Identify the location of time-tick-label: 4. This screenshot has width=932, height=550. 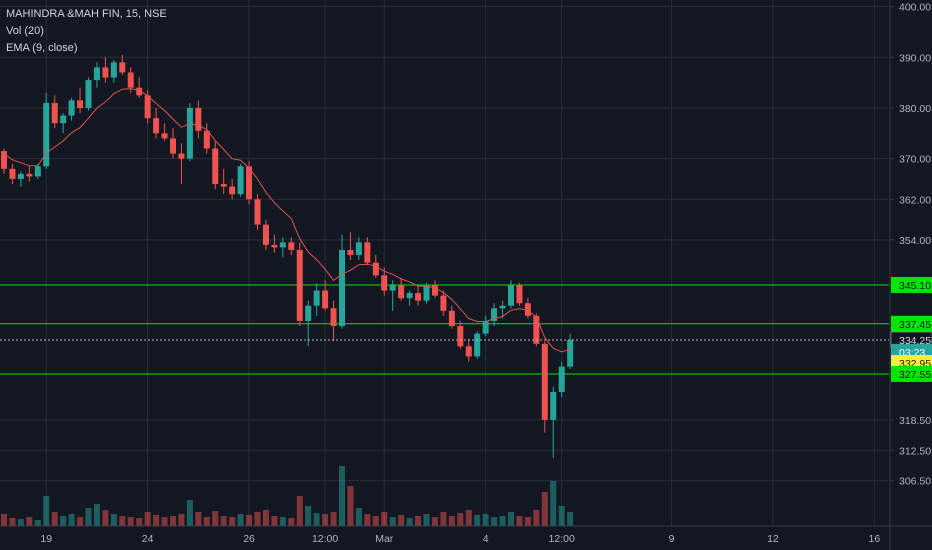
(486, 539).